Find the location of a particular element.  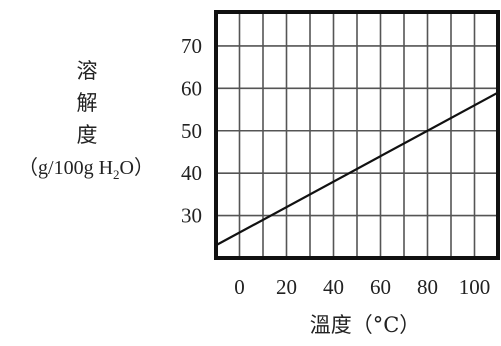

y-axis-label-char-2: 解 is located at coordinates (87, 103).